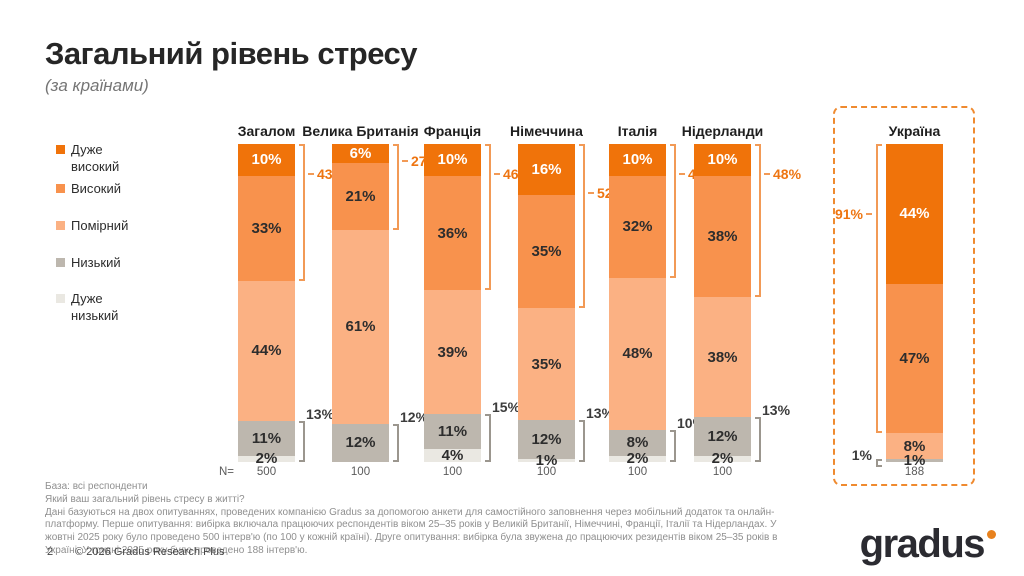  Describe the element at coordinates (546, 131) in the screenshot. I see `column-header-germany: Німеччина` at that location.